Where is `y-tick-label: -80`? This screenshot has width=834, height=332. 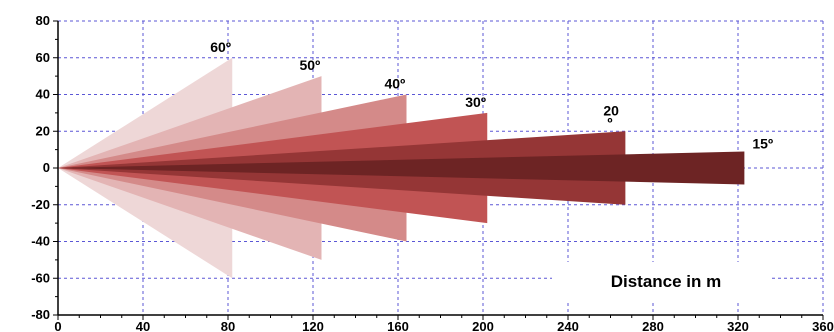
y-tick-label: -80 is located at coordinates (40, 314).